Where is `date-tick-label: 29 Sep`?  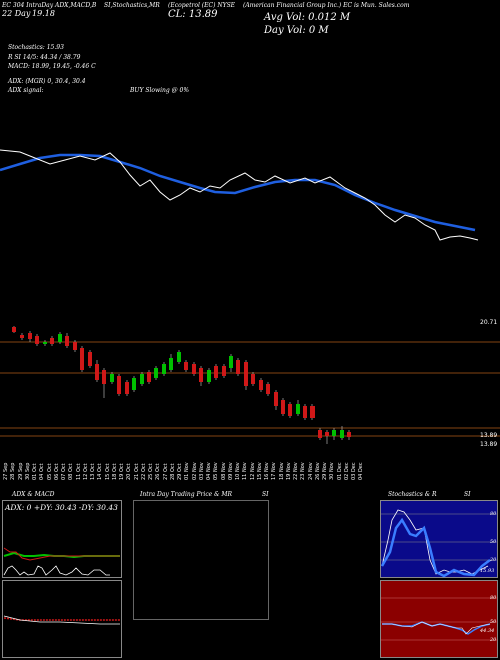
date-tick-label: 29 Sep is located at coordinates (20, 471).